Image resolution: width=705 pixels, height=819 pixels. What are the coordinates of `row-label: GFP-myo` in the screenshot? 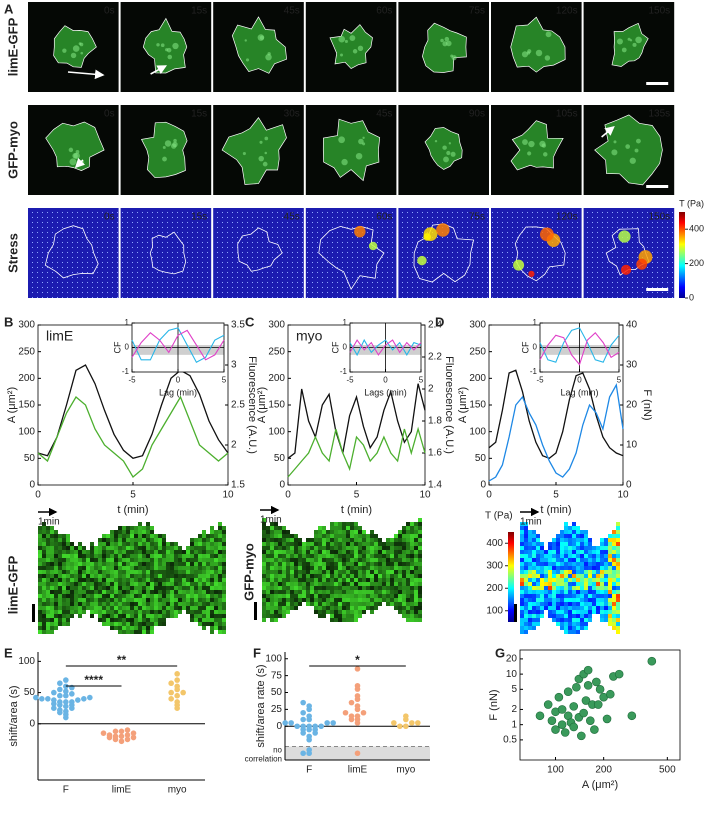 It's located at (12, 150).